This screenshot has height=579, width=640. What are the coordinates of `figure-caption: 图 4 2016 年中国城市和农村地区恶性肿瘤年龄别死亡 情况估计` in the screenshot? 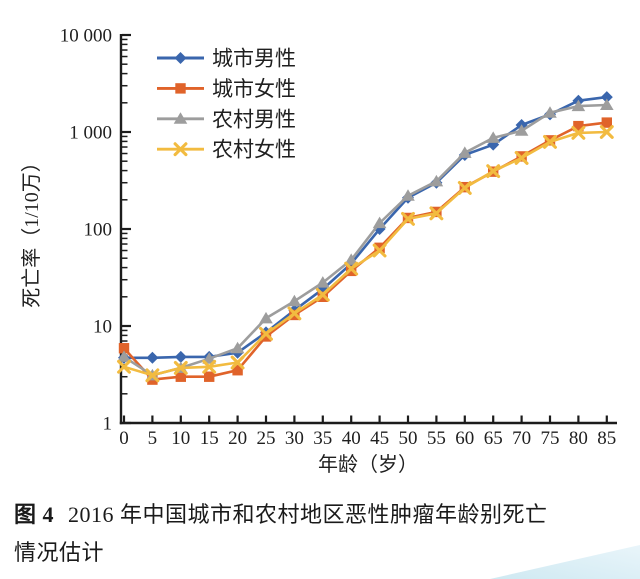 It's located at (321, 534).